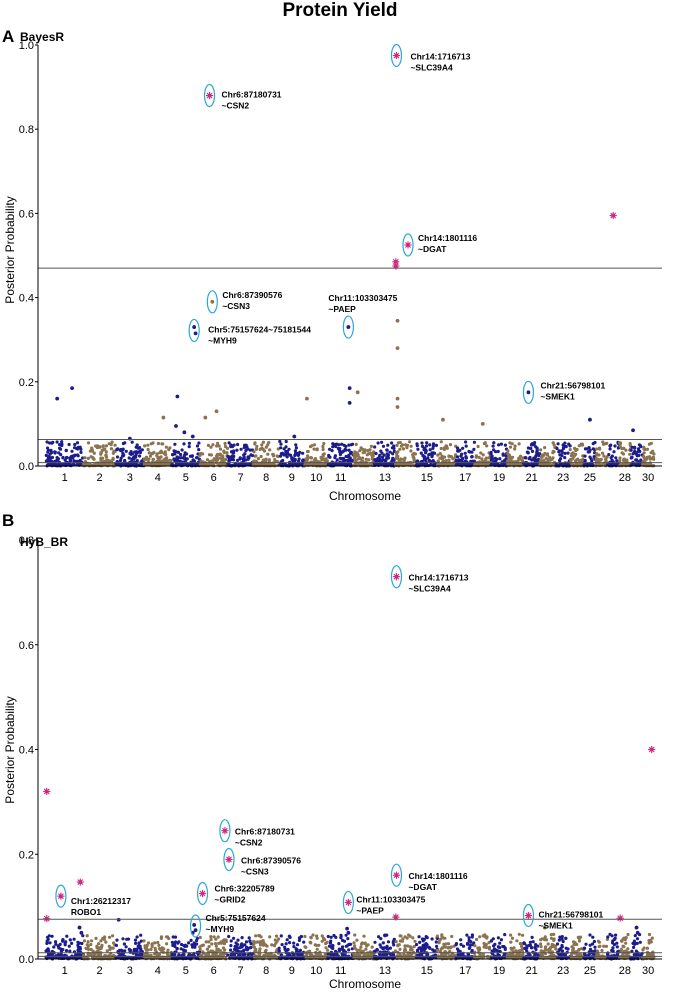 The height and width of the screenshot is (992, 681). Describe the element at coordinates (214, 478) in the screenshot. I see `x-tick-label: 6` at that location.